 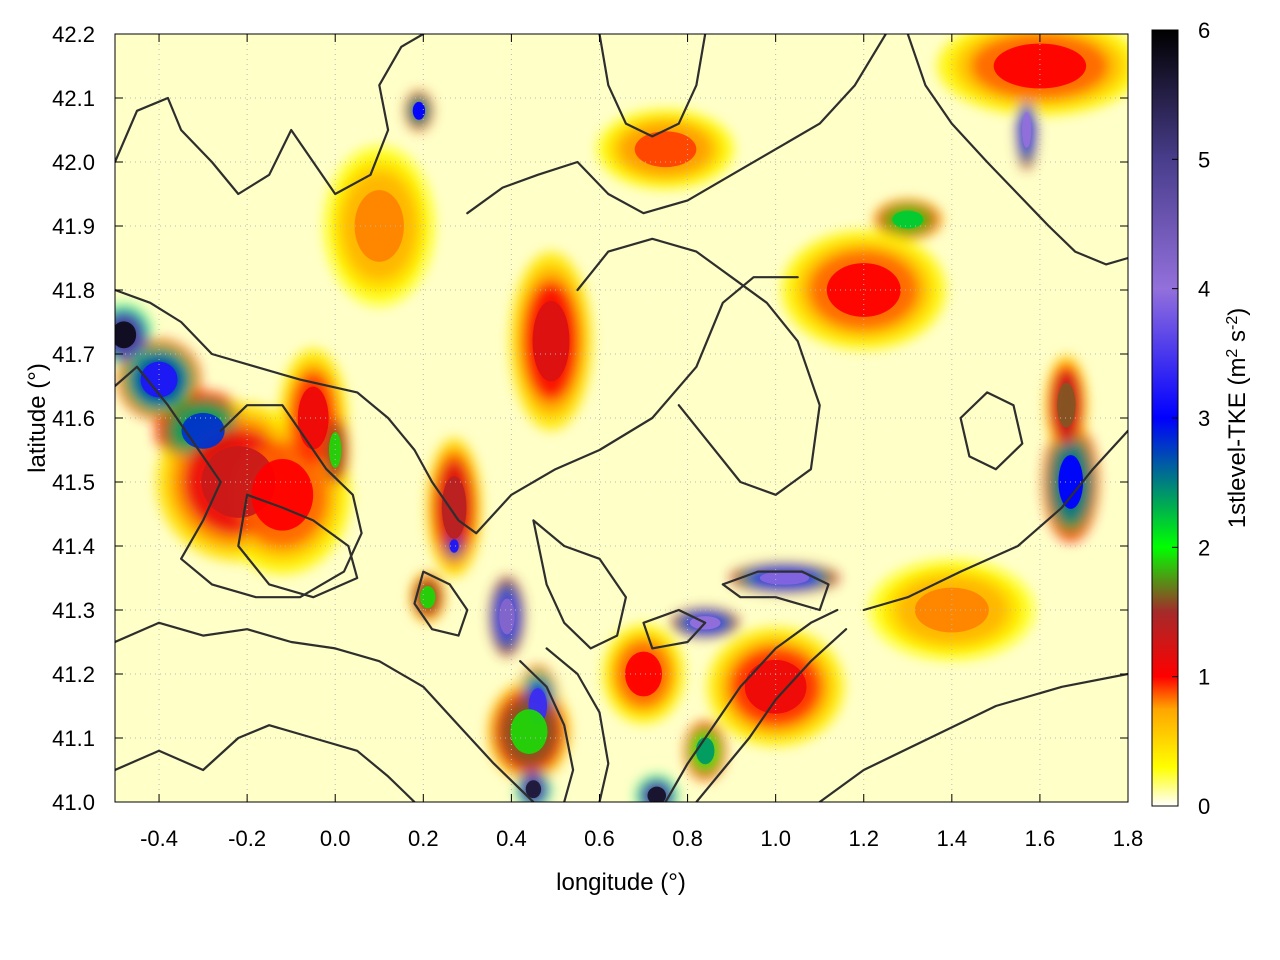 I want to click on x-tick-label: 1.6, so click(x=1040, y=838).